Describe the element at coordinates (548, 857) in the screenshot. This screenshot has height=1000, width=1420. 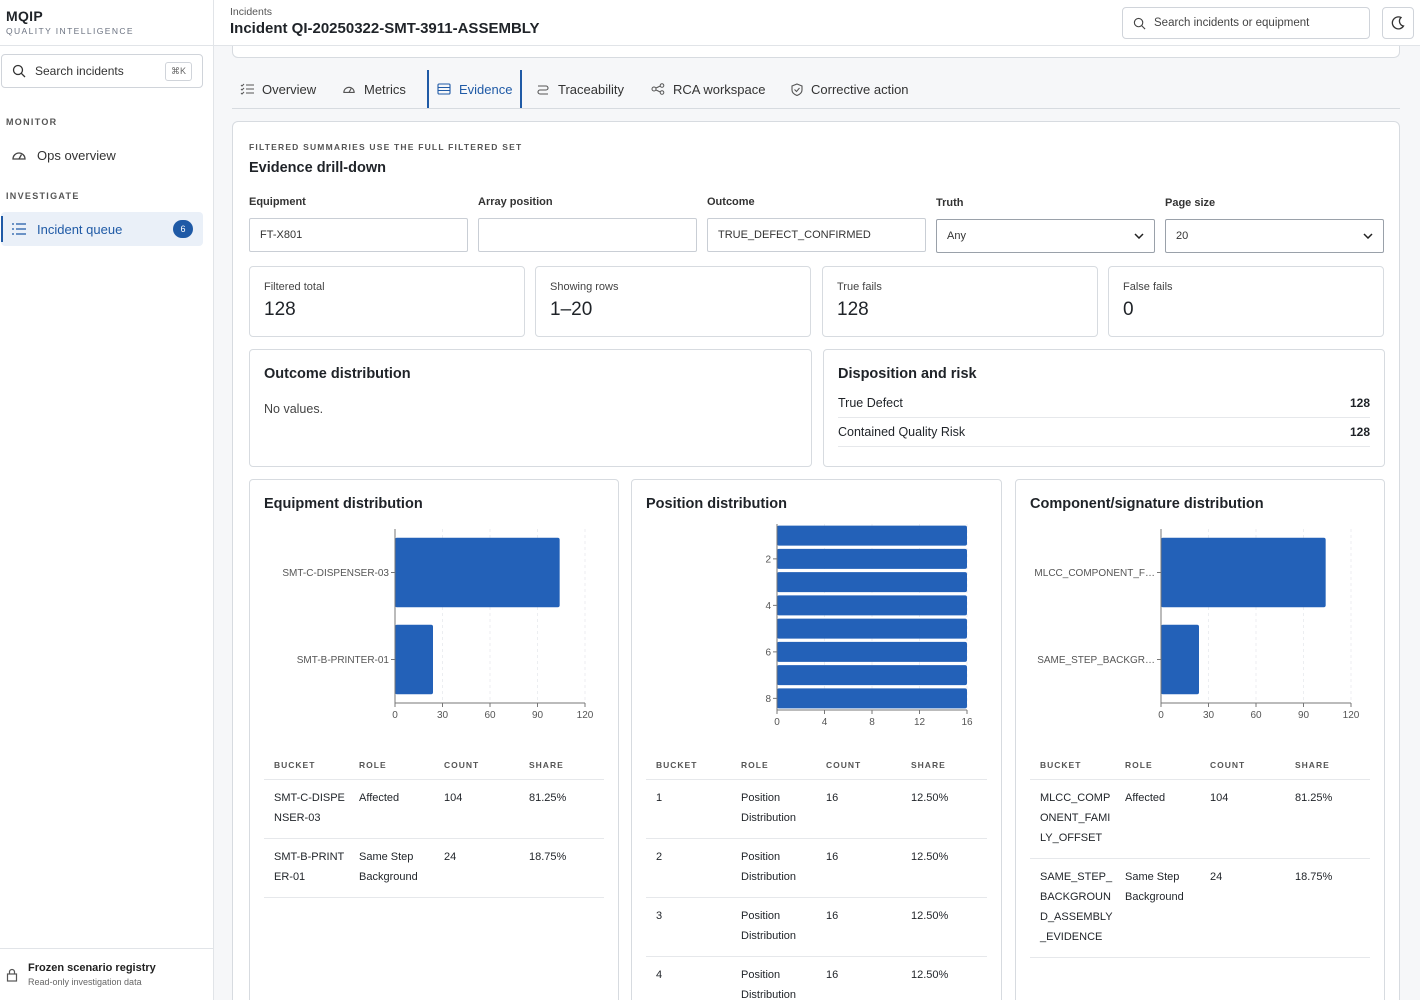
I see `cell-share: 18.75%` at that location.